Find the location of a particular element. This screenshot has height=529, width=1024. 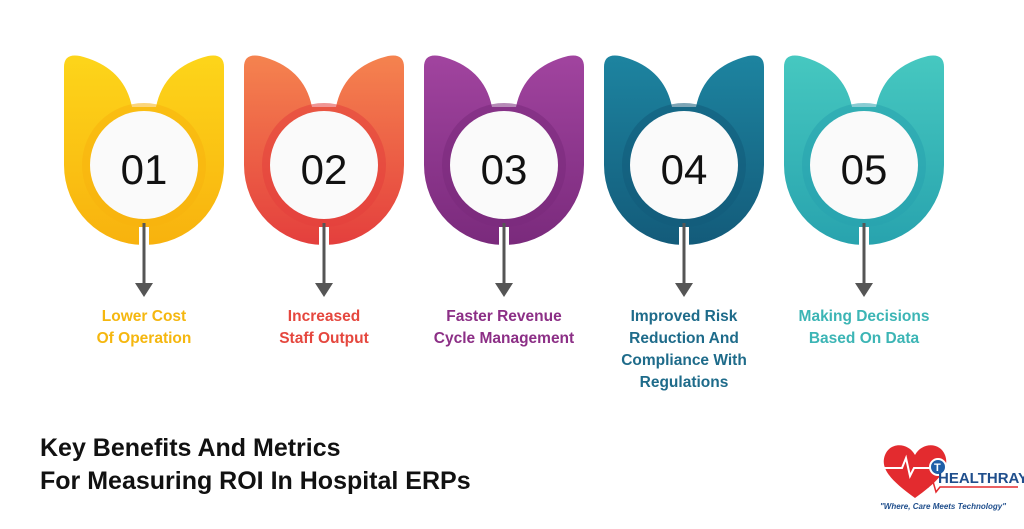

label-line: Cycle Management is located at coordinates (504, 338).